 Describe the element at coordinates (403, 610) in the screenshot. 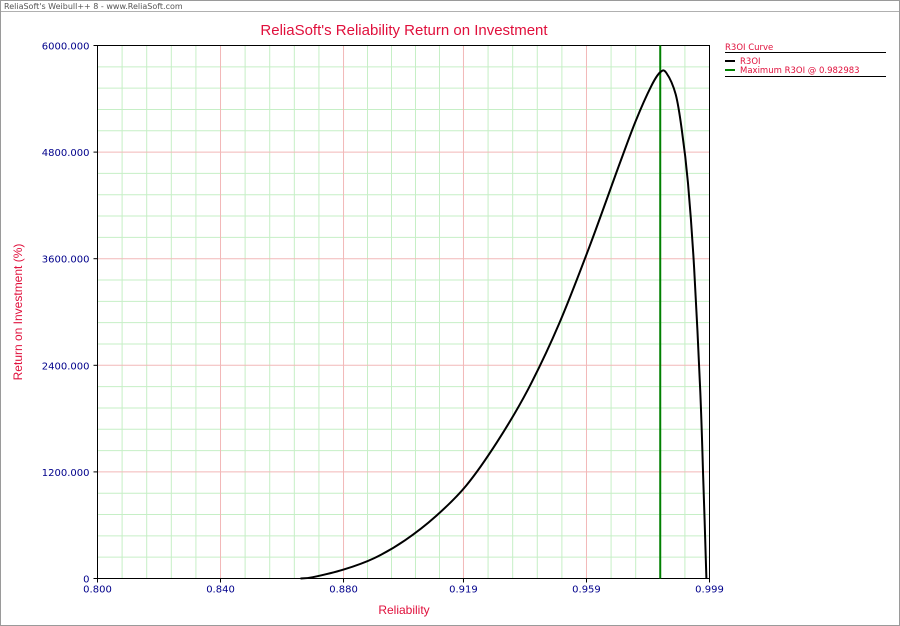

I see `x-axis-label: Reliability` at that location.